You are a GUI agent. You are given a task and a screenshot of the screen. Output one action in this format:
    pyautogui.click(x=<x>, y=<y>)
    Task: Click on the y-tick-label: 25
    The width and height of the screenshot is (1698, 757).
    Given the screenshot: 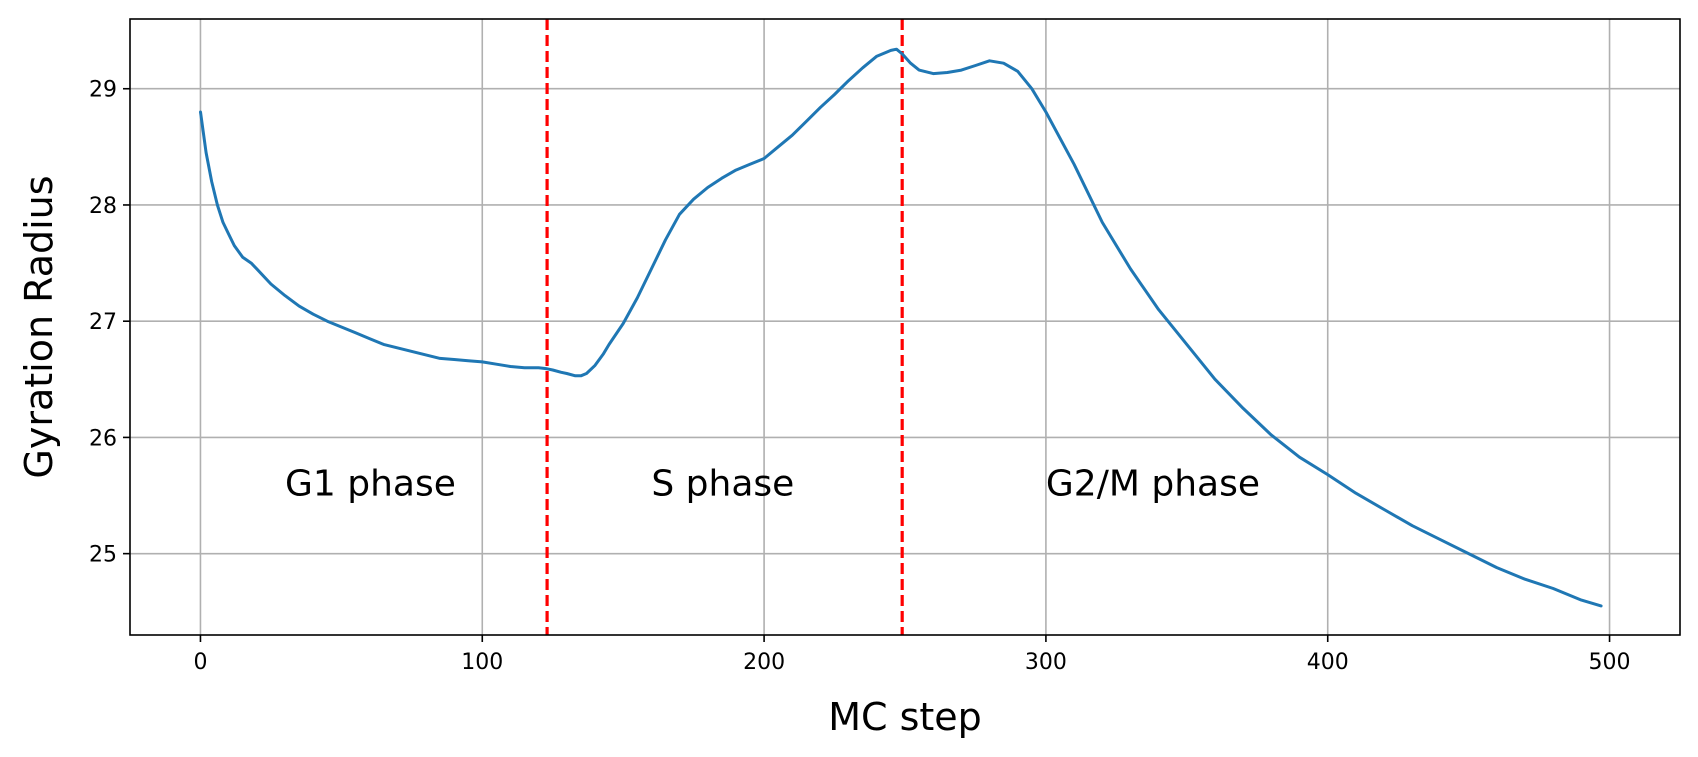 What is the action you would take?
    pyautogui.click(x=103, y=555)
    